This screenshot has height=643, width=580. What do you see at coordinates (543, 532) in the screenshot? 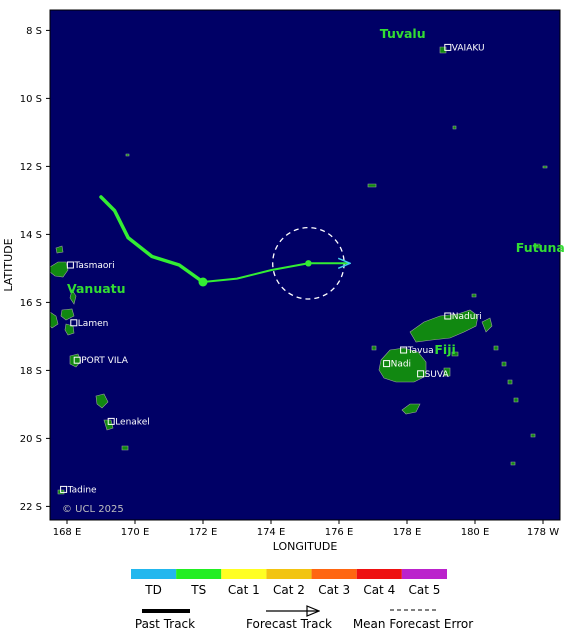
I see `lon-tick-label: 178 W` at bounding box center [543, 532].